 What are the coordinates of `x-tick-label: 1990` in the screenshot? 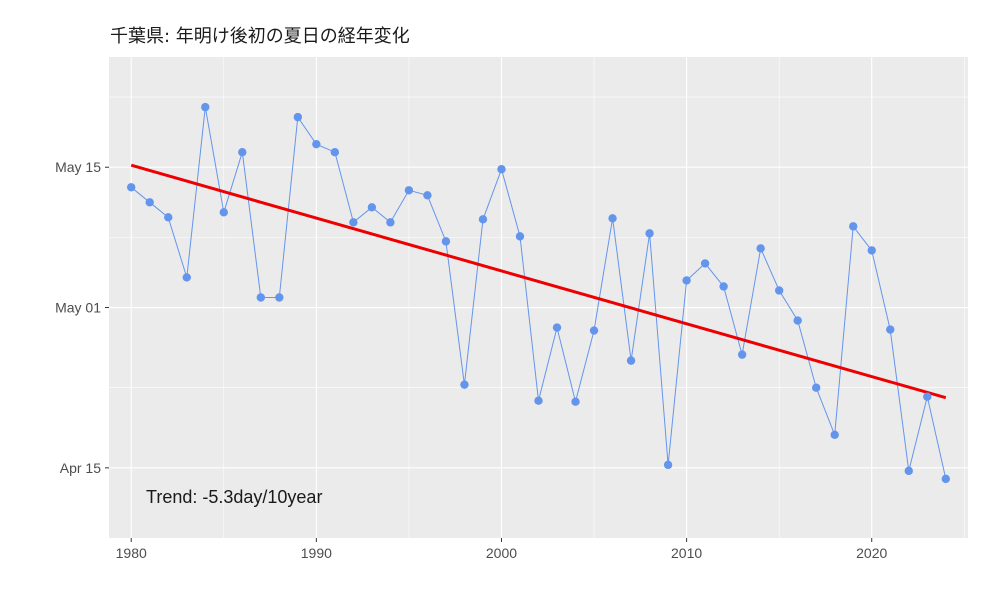 It's located at (316, 553).